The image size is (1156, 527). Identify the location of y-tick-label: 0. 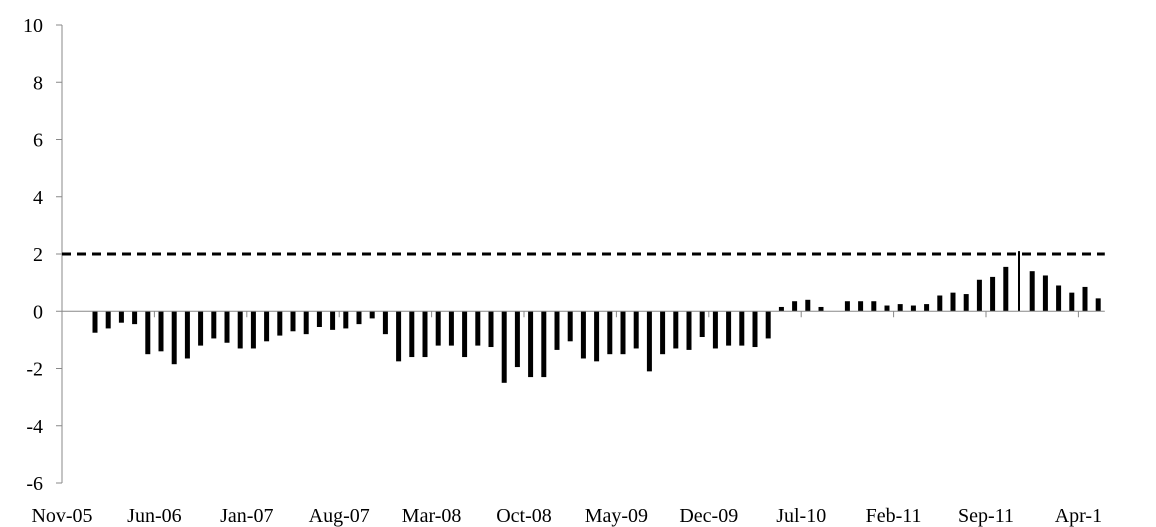
(38, 312).